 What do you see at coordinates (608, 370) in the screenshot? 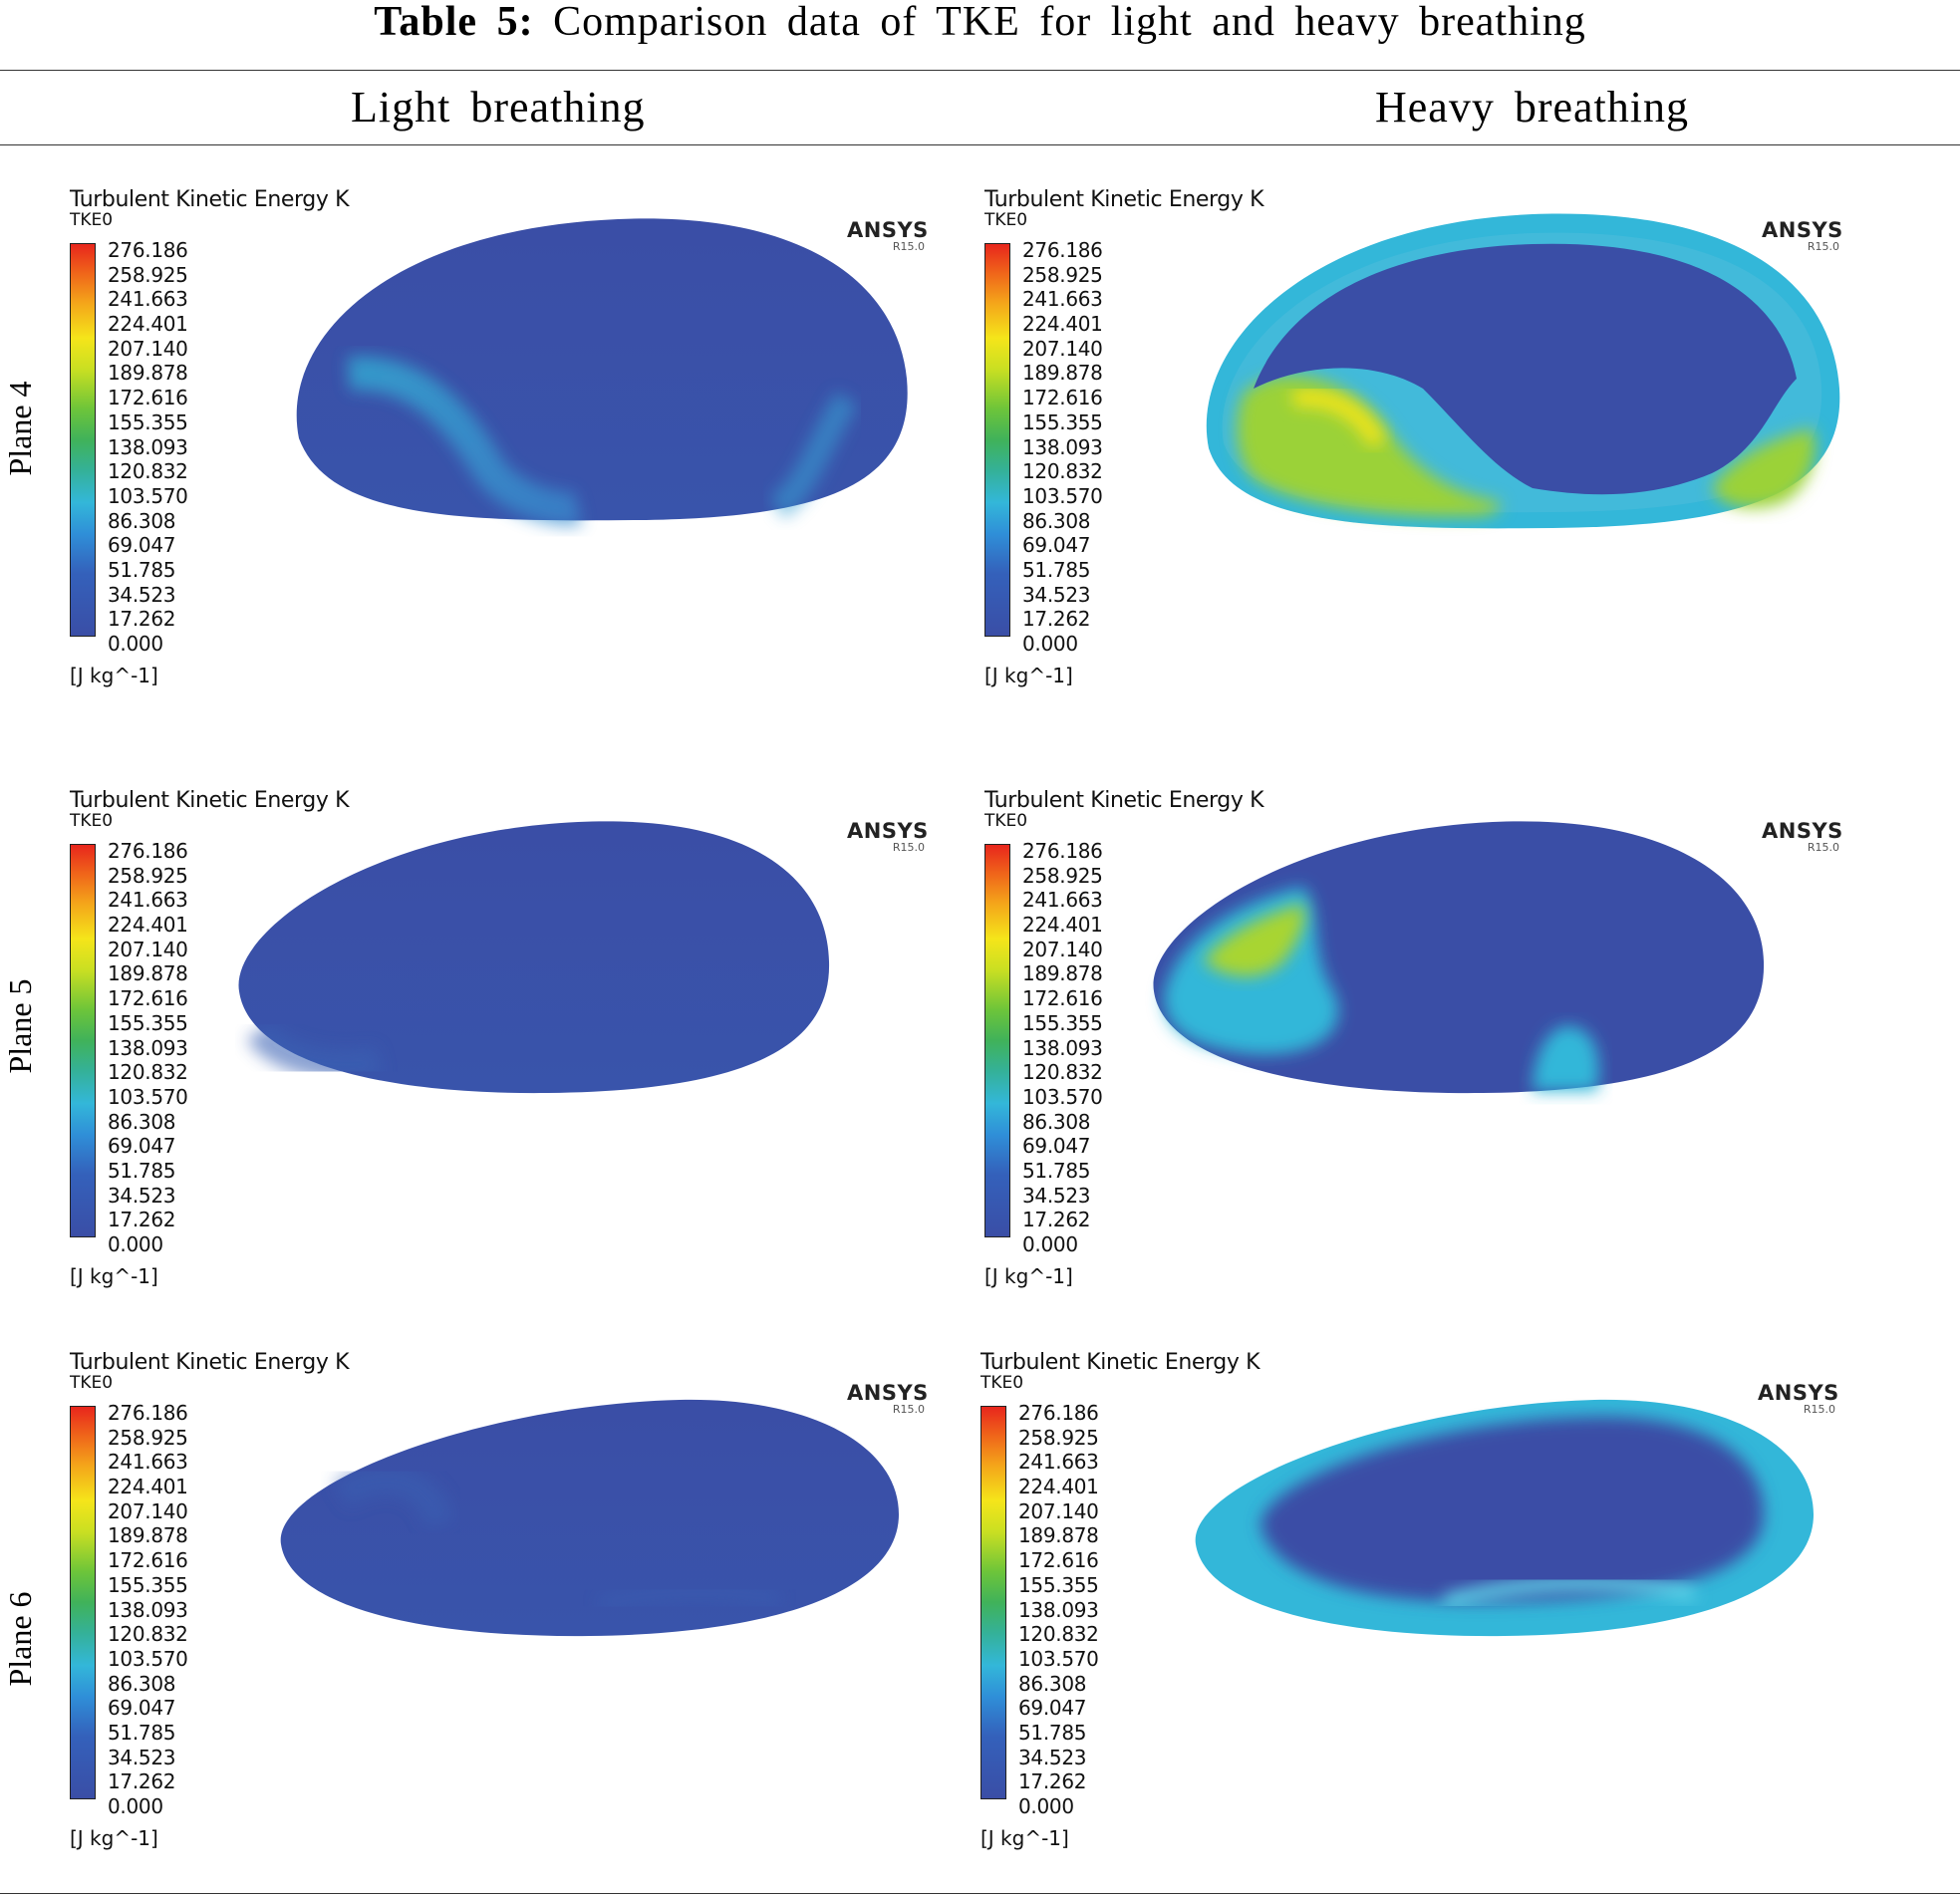
I see `contour-plot-plane-4-light` at bounding box center [608, 370].